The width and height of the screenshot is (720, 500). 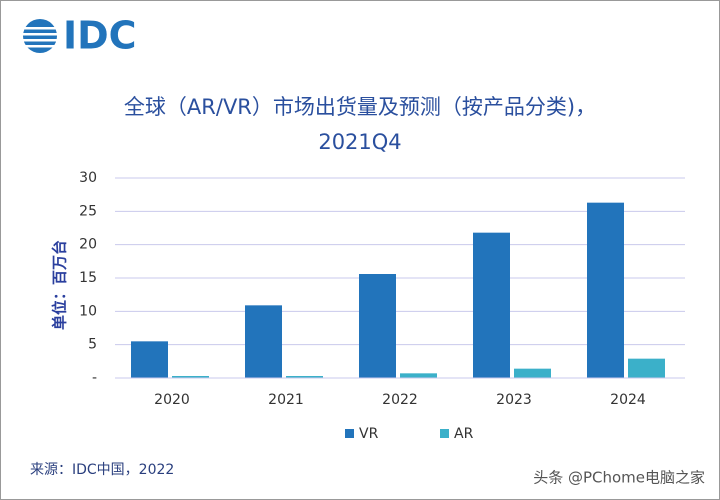 I want to click on legend-label: AR, so click(x=464, y=434).